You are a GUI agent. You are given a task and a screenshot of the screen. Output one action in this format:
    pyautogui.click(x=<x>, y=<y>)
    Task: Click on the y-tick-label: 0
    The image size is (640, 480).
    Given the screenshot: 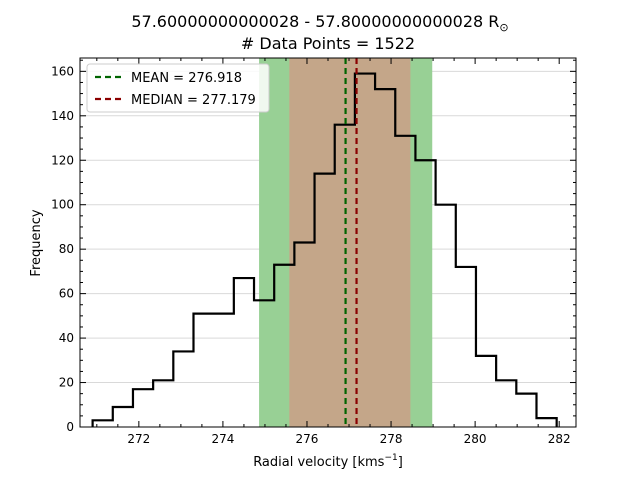 What is the action you would take?
    pyautogui.click(x=70, y=427)
    